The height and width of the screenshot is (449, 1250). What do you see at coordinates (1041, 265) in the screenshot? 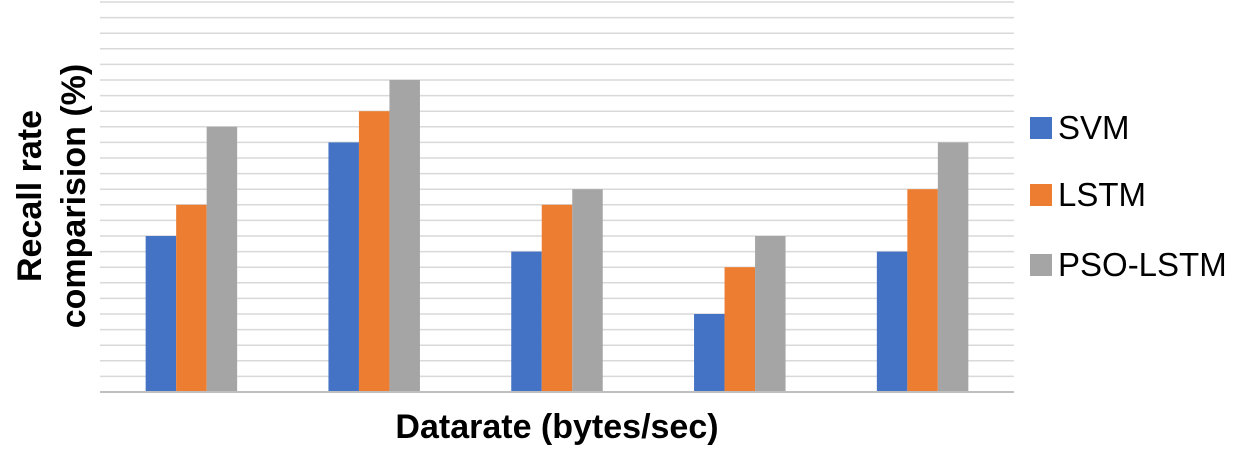
I see `legend-swatch-pso-lstm` at bounding box center [1041, 265].